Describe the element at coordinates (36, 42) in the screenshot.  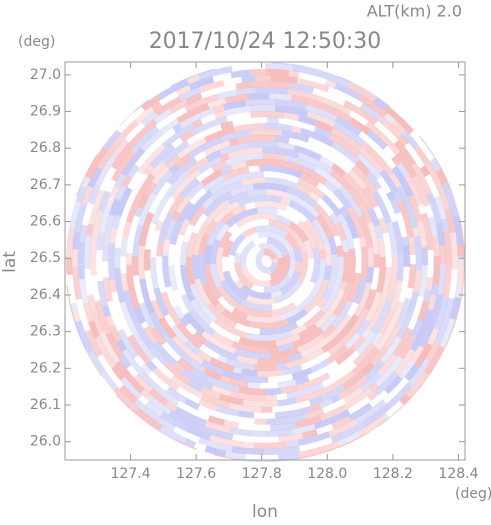
I see `y-unit: (deg)` at that location.